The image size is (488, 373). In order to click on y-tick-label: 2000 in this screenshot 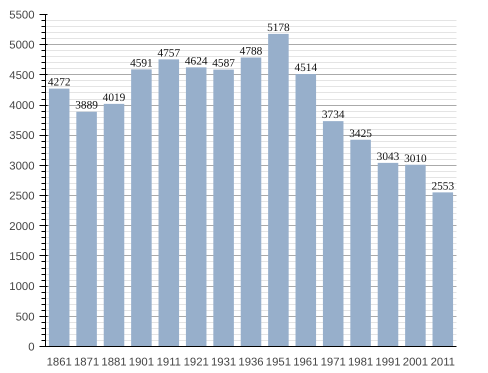, I will do `click(21, 226)`.